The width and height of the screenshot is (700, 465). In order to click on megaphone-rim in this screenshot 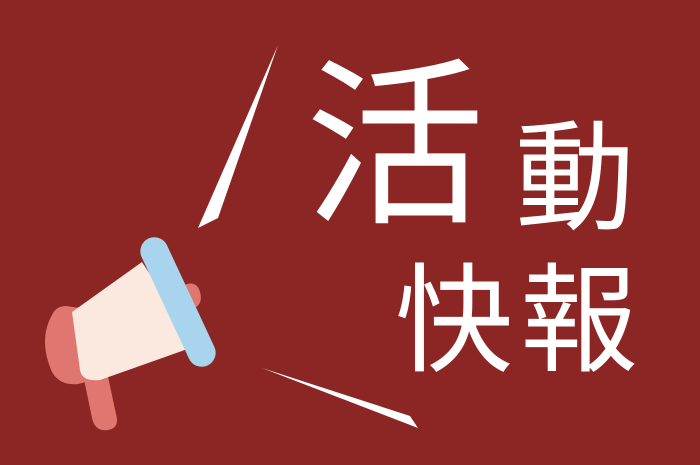, I will do `click(178, 302)`.